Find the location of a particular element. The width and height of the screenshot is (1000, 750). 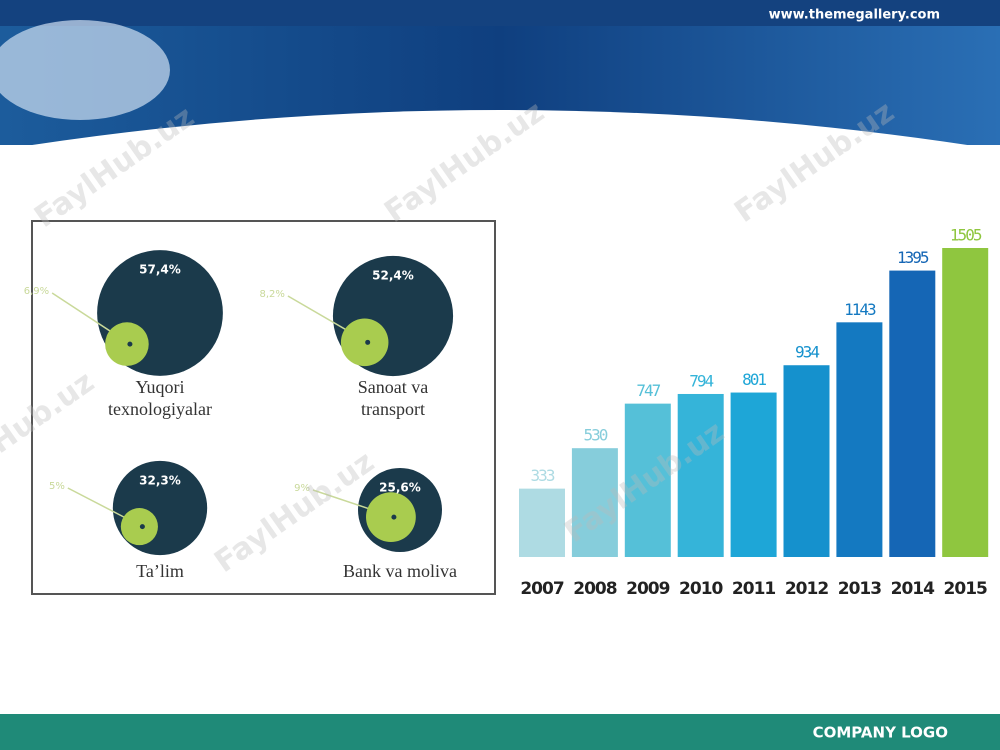

x-tick-label: 2010 is located at coordinates (701, 589).